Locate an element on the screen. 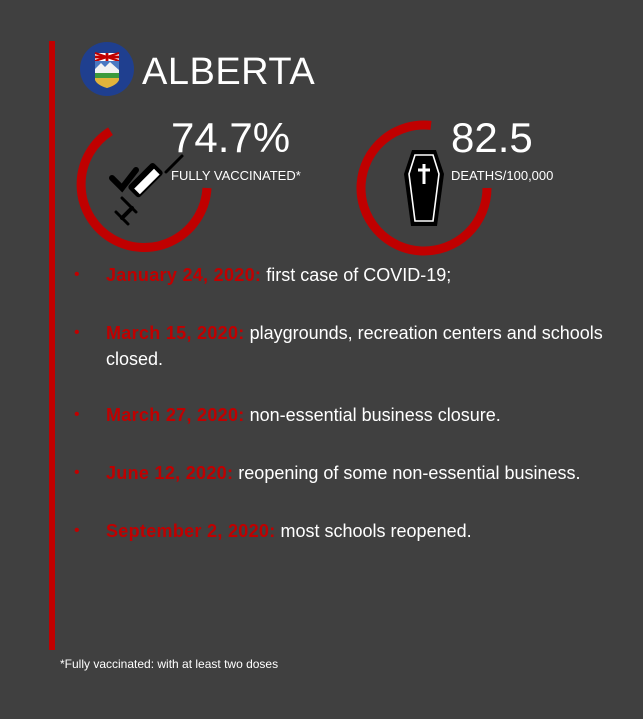  timeline-vertical-bar is located at coordinates (52, 345).